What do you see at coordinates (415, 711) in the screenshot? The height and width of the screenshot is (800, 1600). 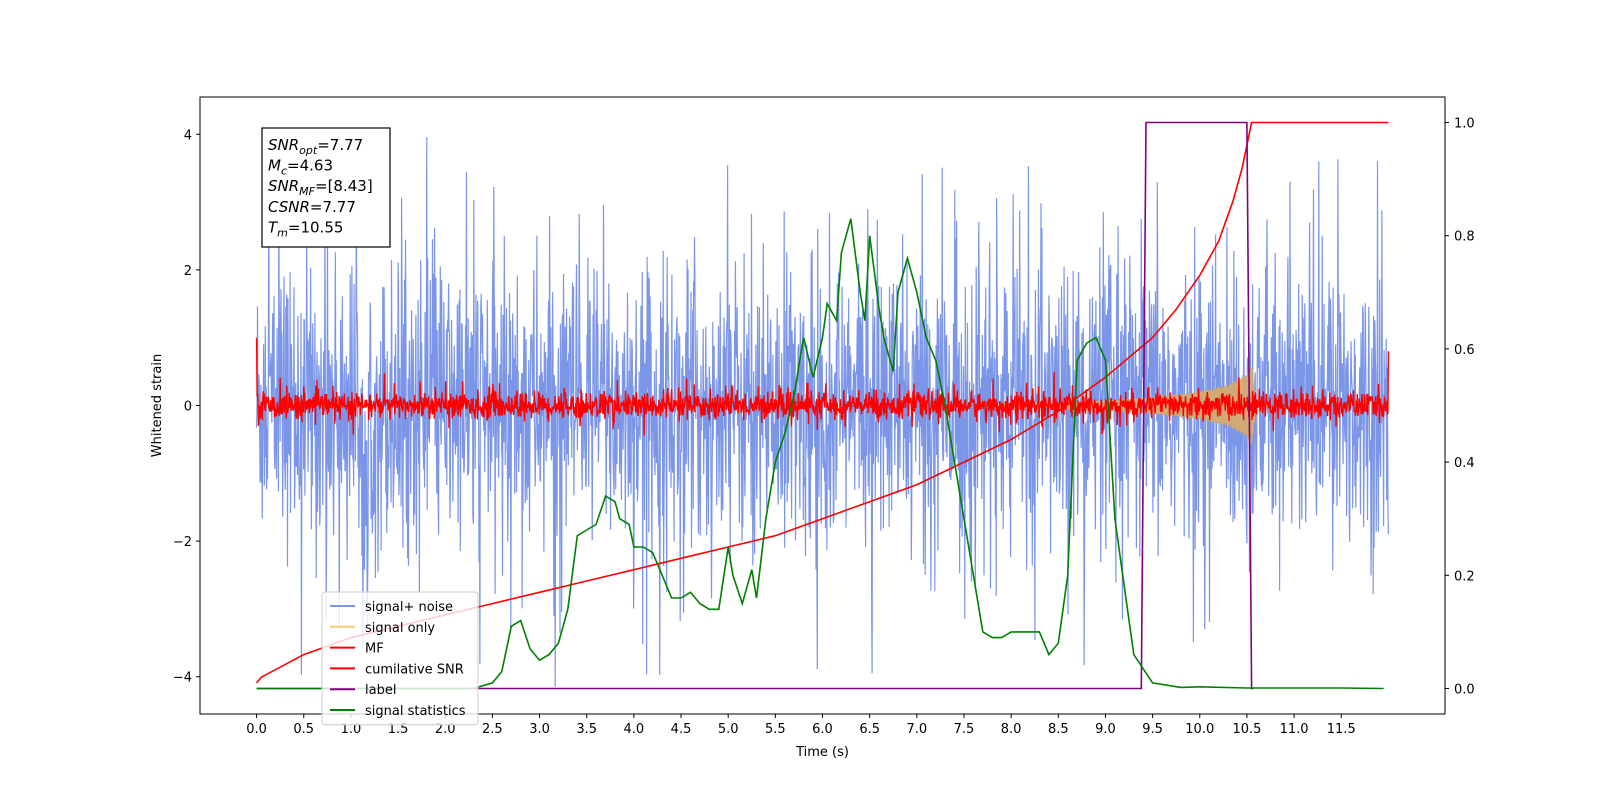 I see `legend-label-signal-statistics: signal statistics` at bounding box center [415, 711].